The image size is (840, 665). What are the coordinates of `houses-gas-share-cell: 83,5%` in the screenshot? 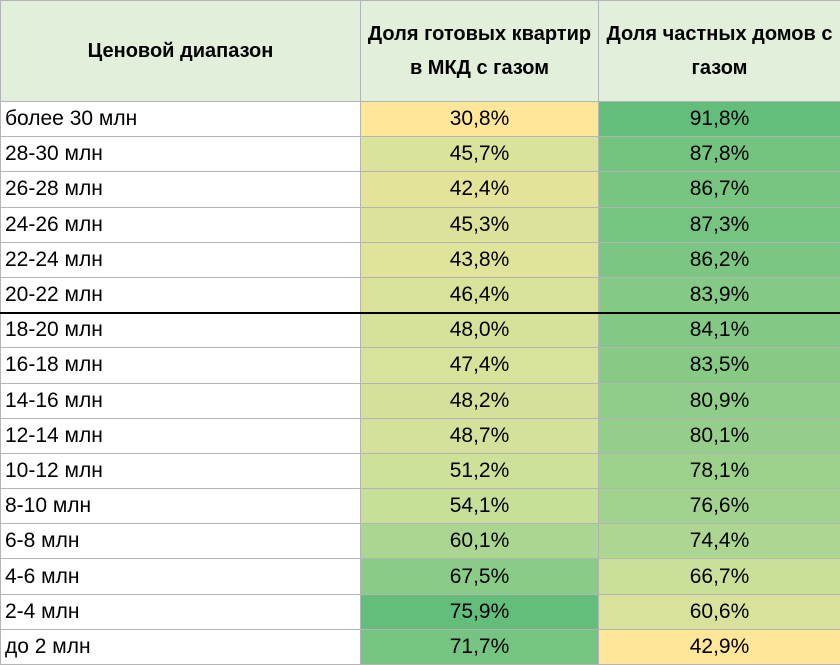 It's located at (719, 365).